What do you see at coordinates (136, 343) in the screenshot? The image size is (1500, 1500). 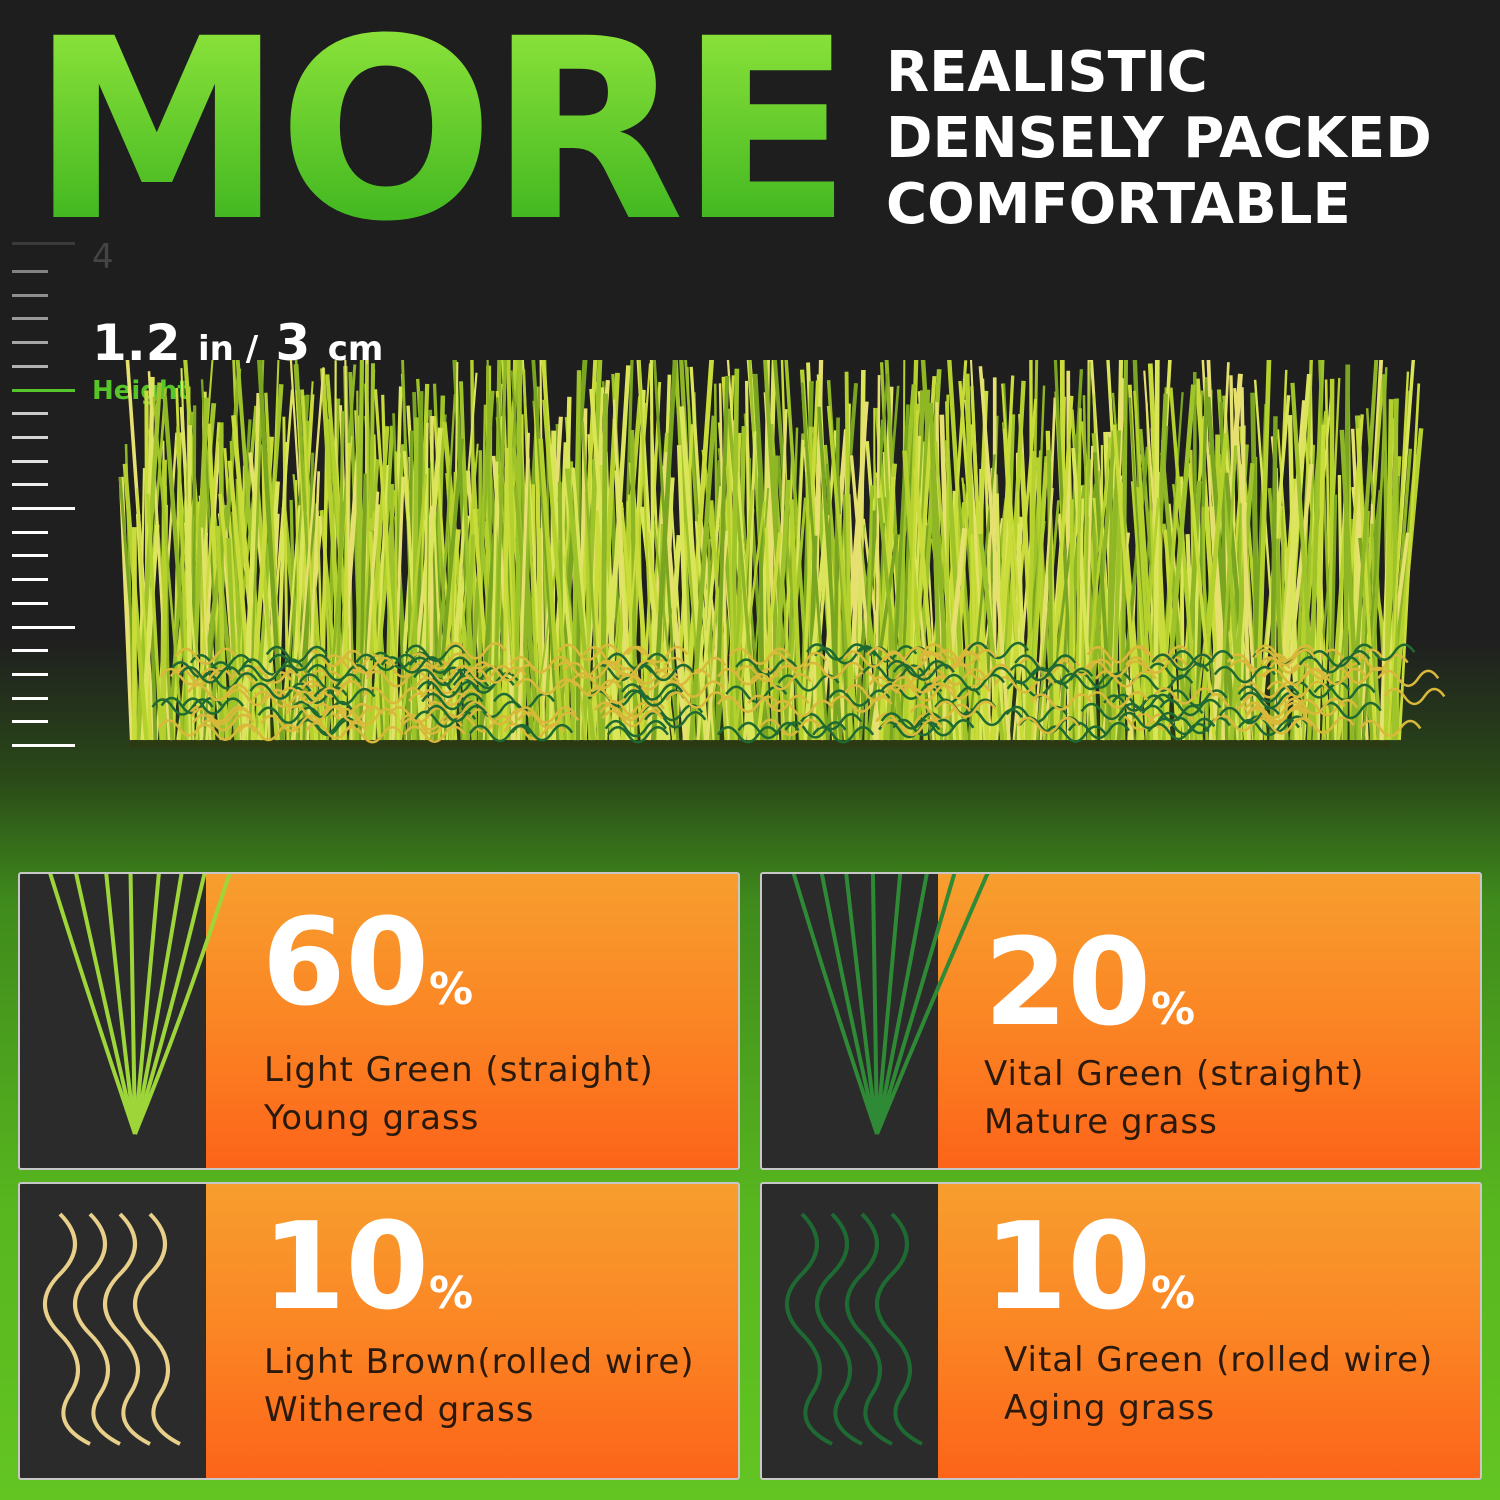 I see `height-inches: 1.2` at bounding box center [136, 343].